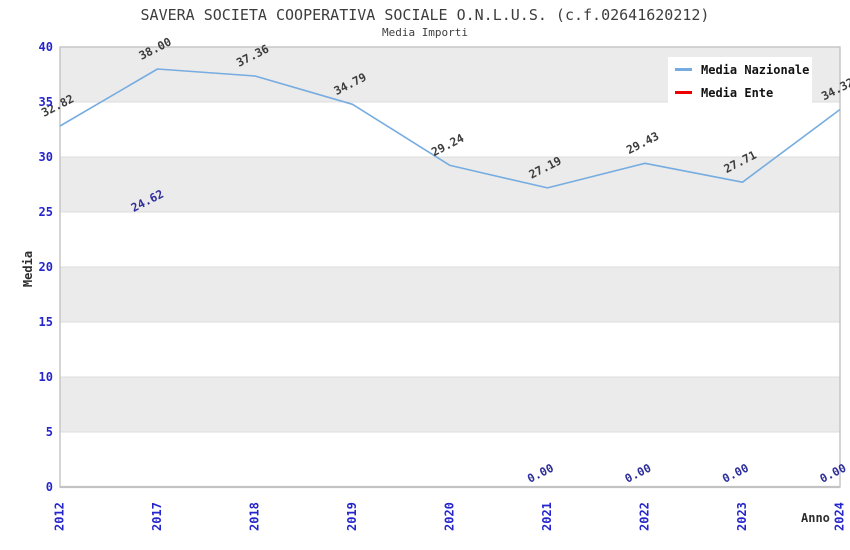 The width and height of the screenshot is (850, 550). What do you see at coordinates (740, 81) in the screenshot?
I see `legend: Media Nazionale Media Ente` at bounding box center [740, 81].